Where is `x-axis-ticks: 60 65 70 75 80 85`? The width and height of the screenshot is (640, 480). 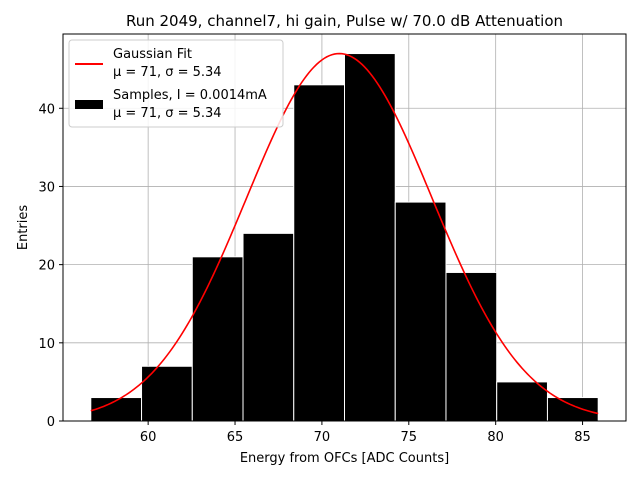 x-axis-ticks: 60 65 70 75 80 85 is located at coordinates (365, 433).